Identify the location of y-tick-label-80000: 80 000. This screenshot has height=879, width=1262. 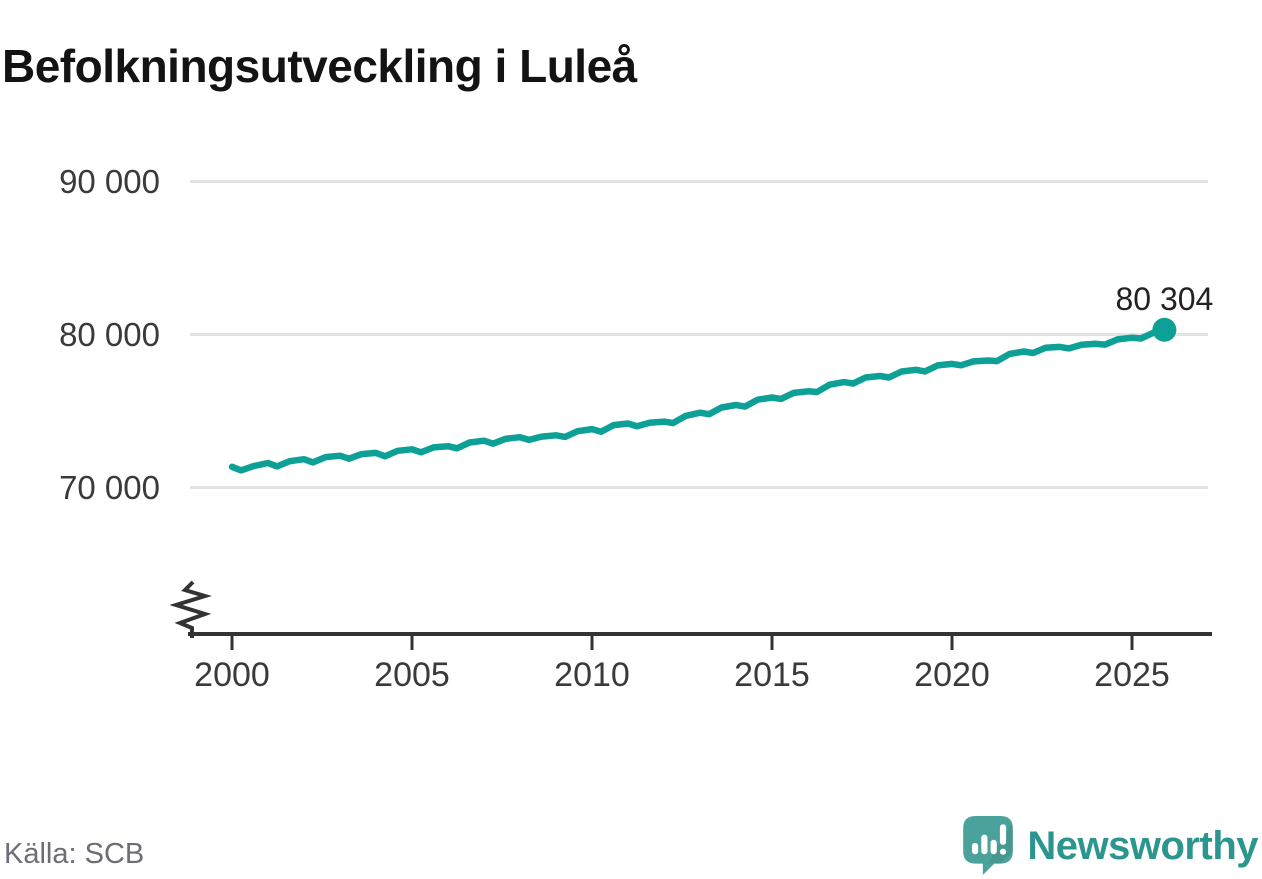
(109, 334).